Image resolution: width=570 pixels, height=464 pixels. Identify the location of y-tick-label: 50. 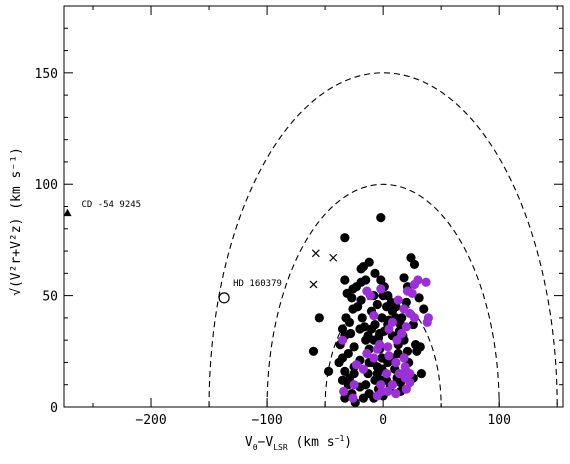
(50, 297).